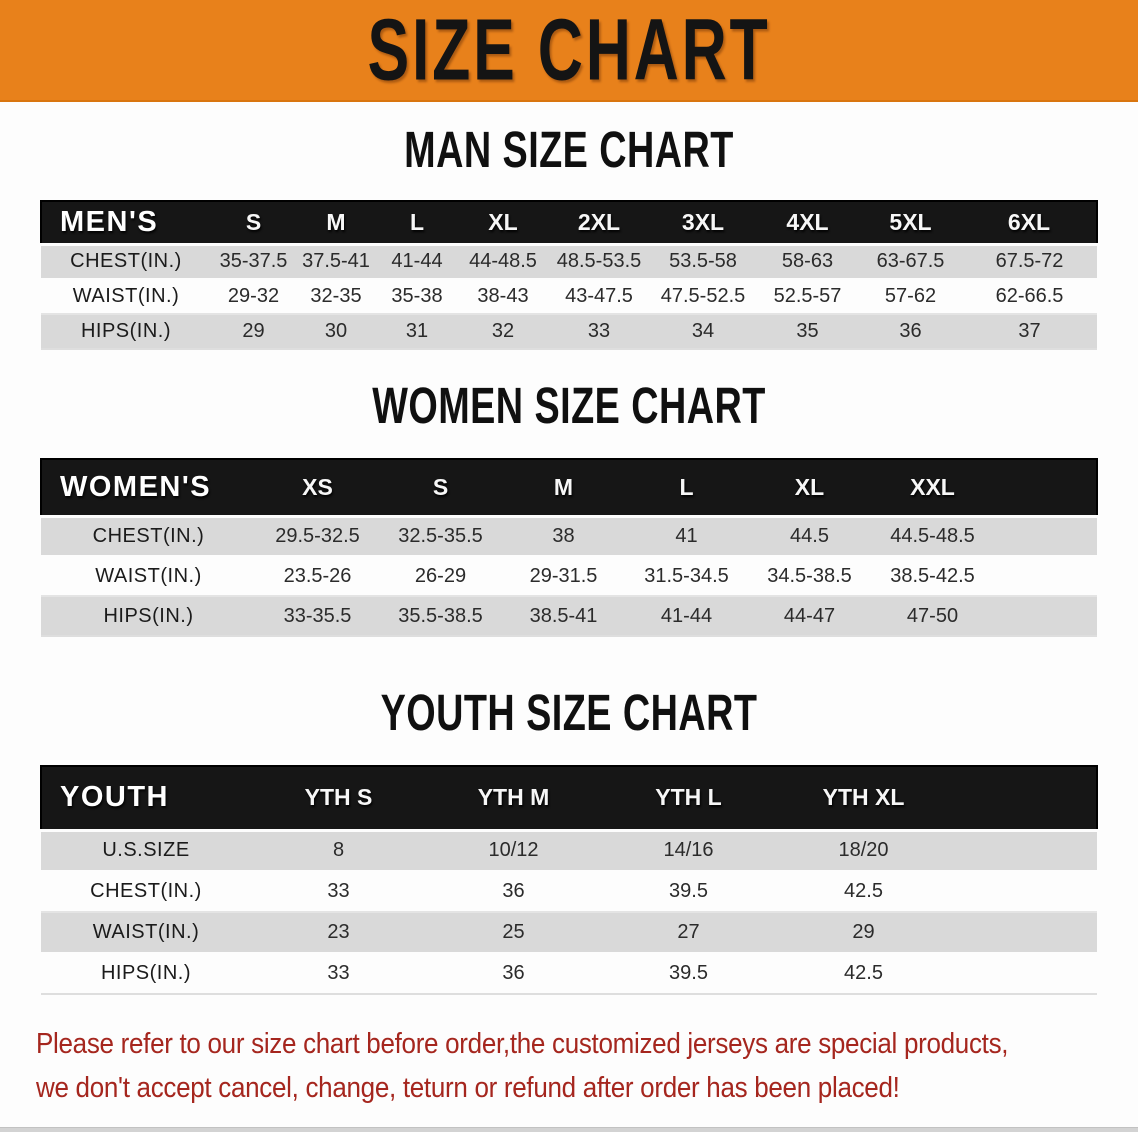 This screenshot has width=1138, height=1132. Describe the element at coordinates (338, 931) in the screenshot. I see `size-value-cell: 23` at that location.